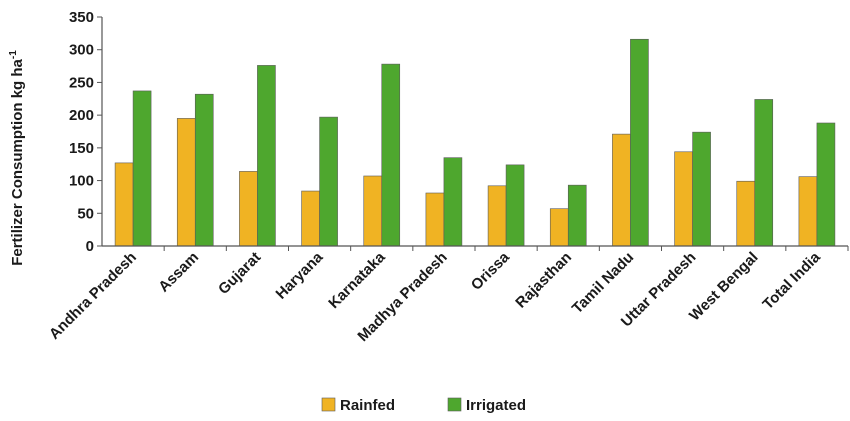  What do you see at coordinates (239, 273) in the screenshot?
I see `category-label: Gujarat` at bounding box center [239, 273].